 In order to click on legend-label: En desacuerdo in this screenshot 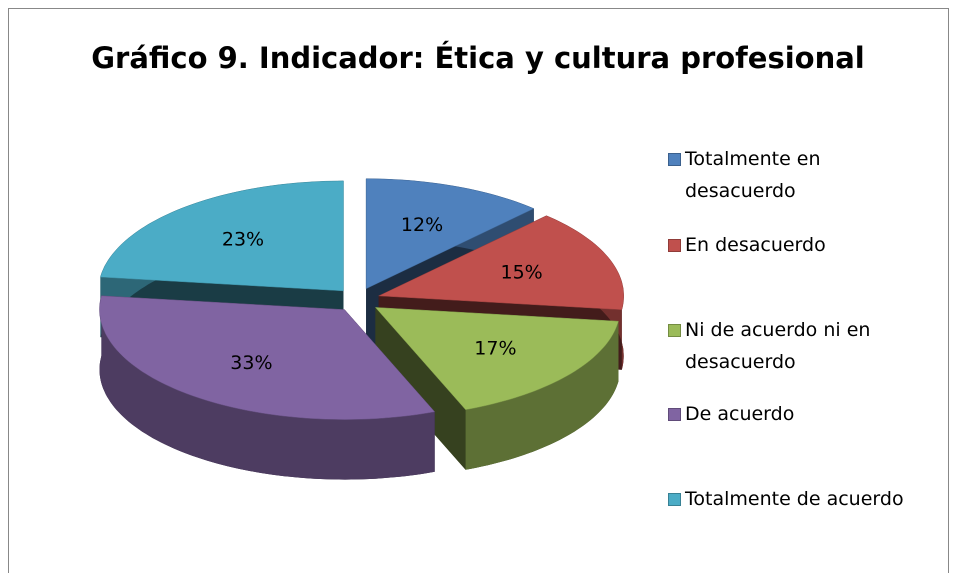, I will do `click(755, 245)`.